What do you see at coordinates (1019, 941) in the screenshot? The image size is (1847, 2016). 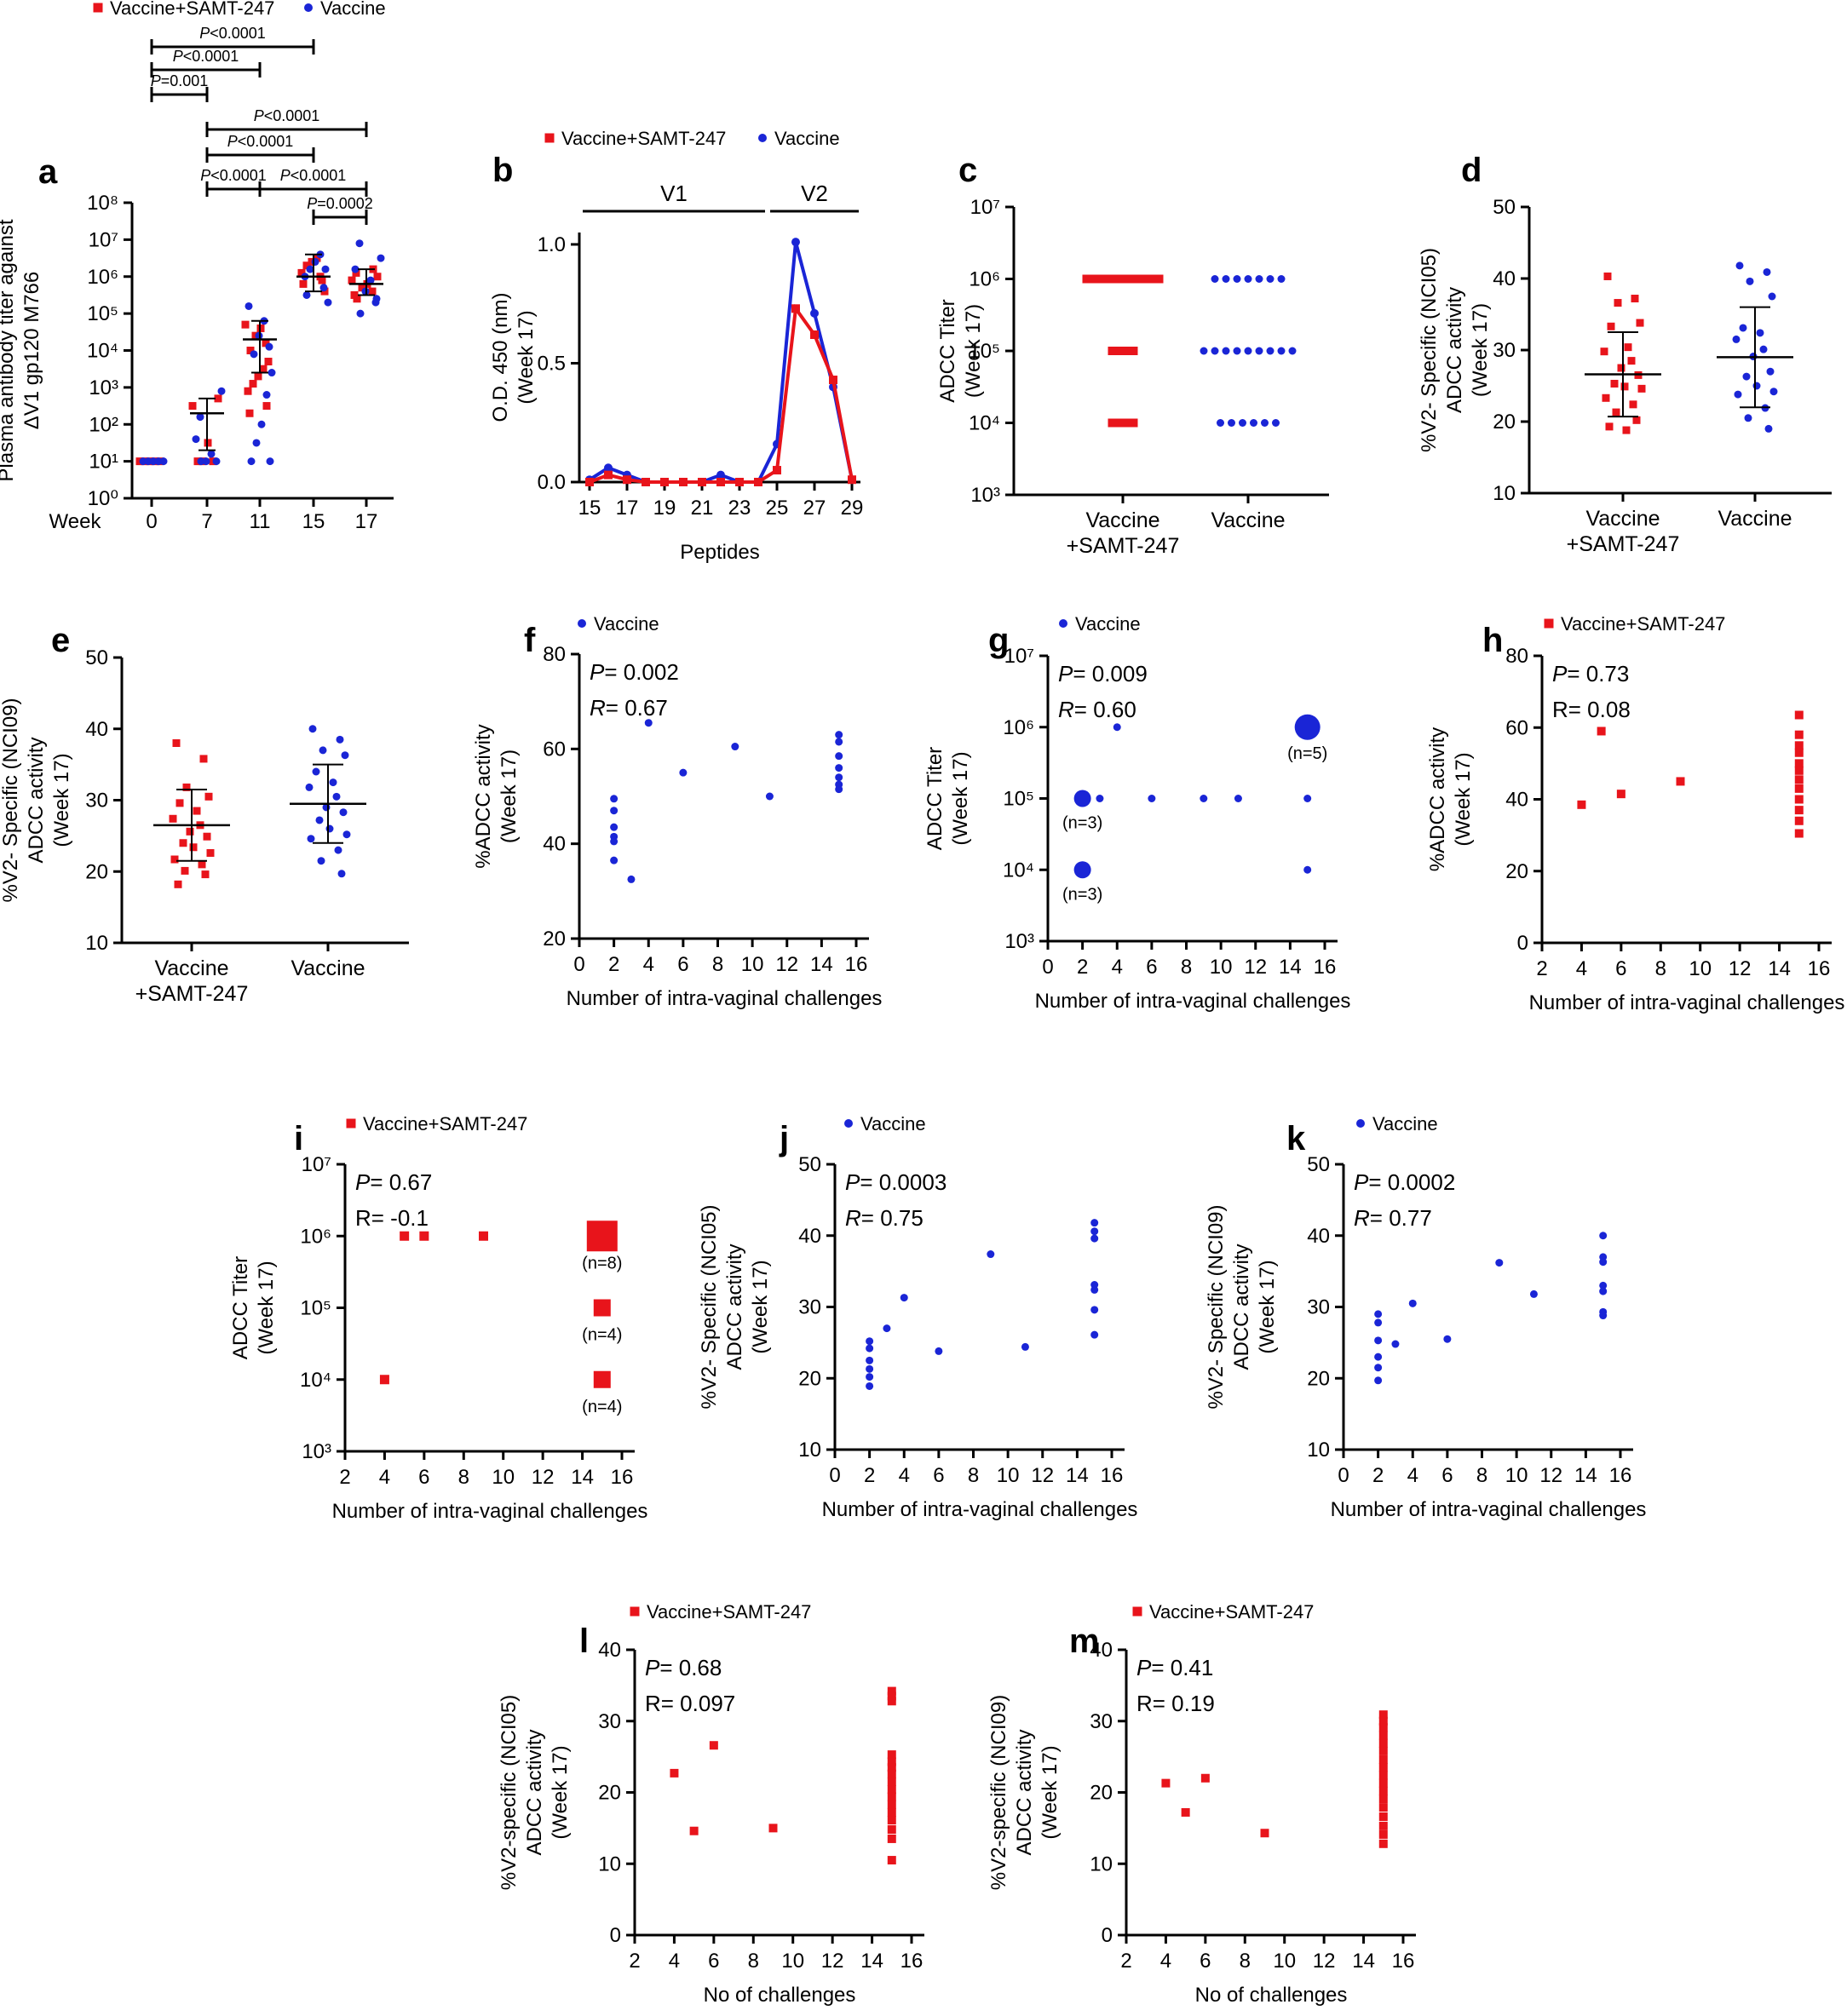 I see `y-tick-label-g: 10³` at bounding box center [1019, 941].